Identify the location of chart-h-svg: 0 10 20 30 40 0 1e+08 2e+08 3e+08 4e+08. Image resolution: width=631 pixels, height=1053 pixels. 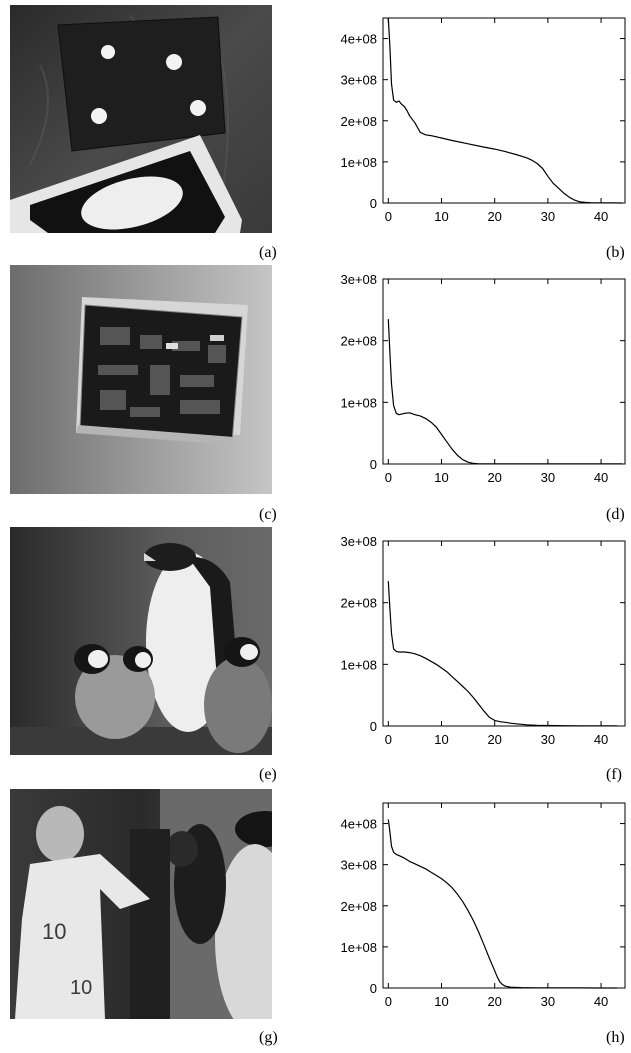
(483, 905).